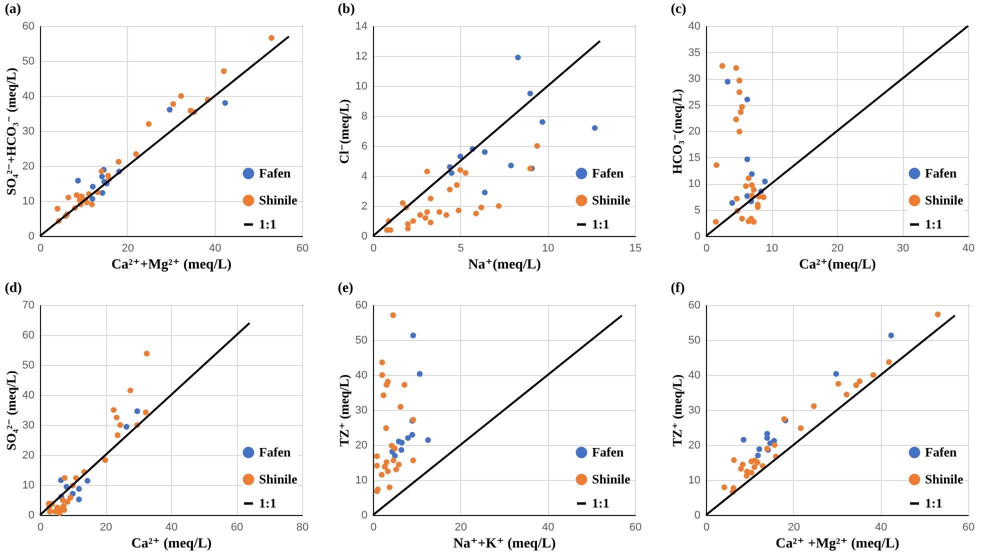  I want to click on x-tick-label: 30, so click(903, 248).